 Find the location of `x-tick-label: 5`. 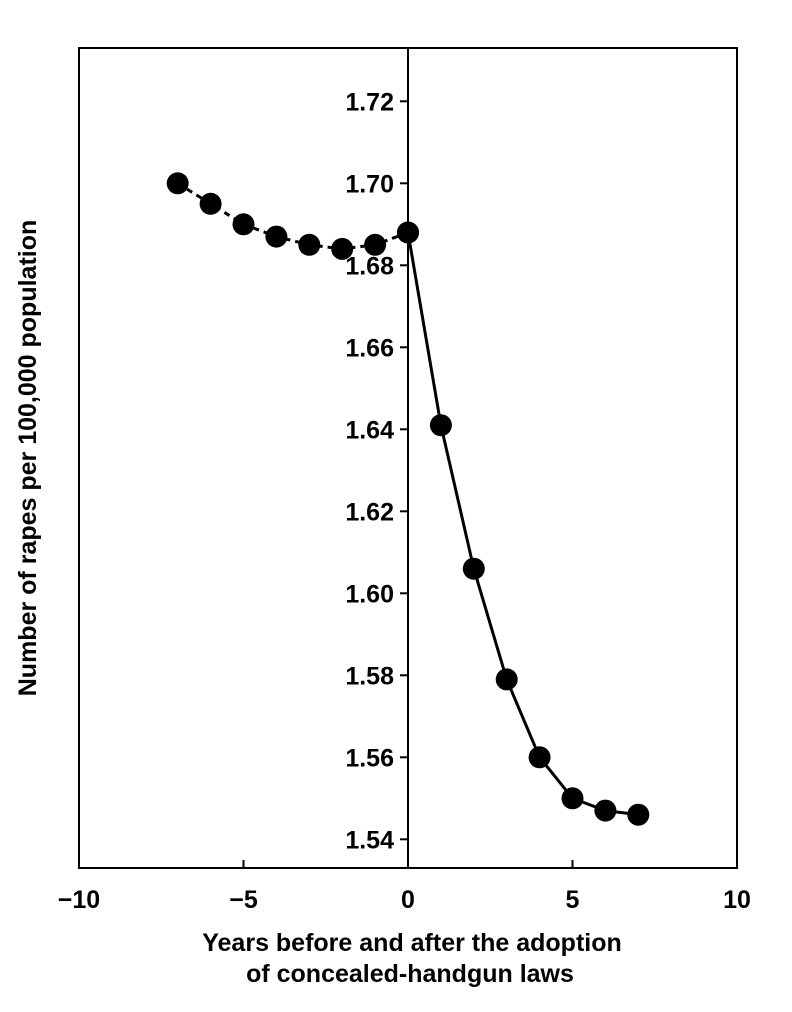

x-tick-label: 5 is located at coordinates (573, 900).